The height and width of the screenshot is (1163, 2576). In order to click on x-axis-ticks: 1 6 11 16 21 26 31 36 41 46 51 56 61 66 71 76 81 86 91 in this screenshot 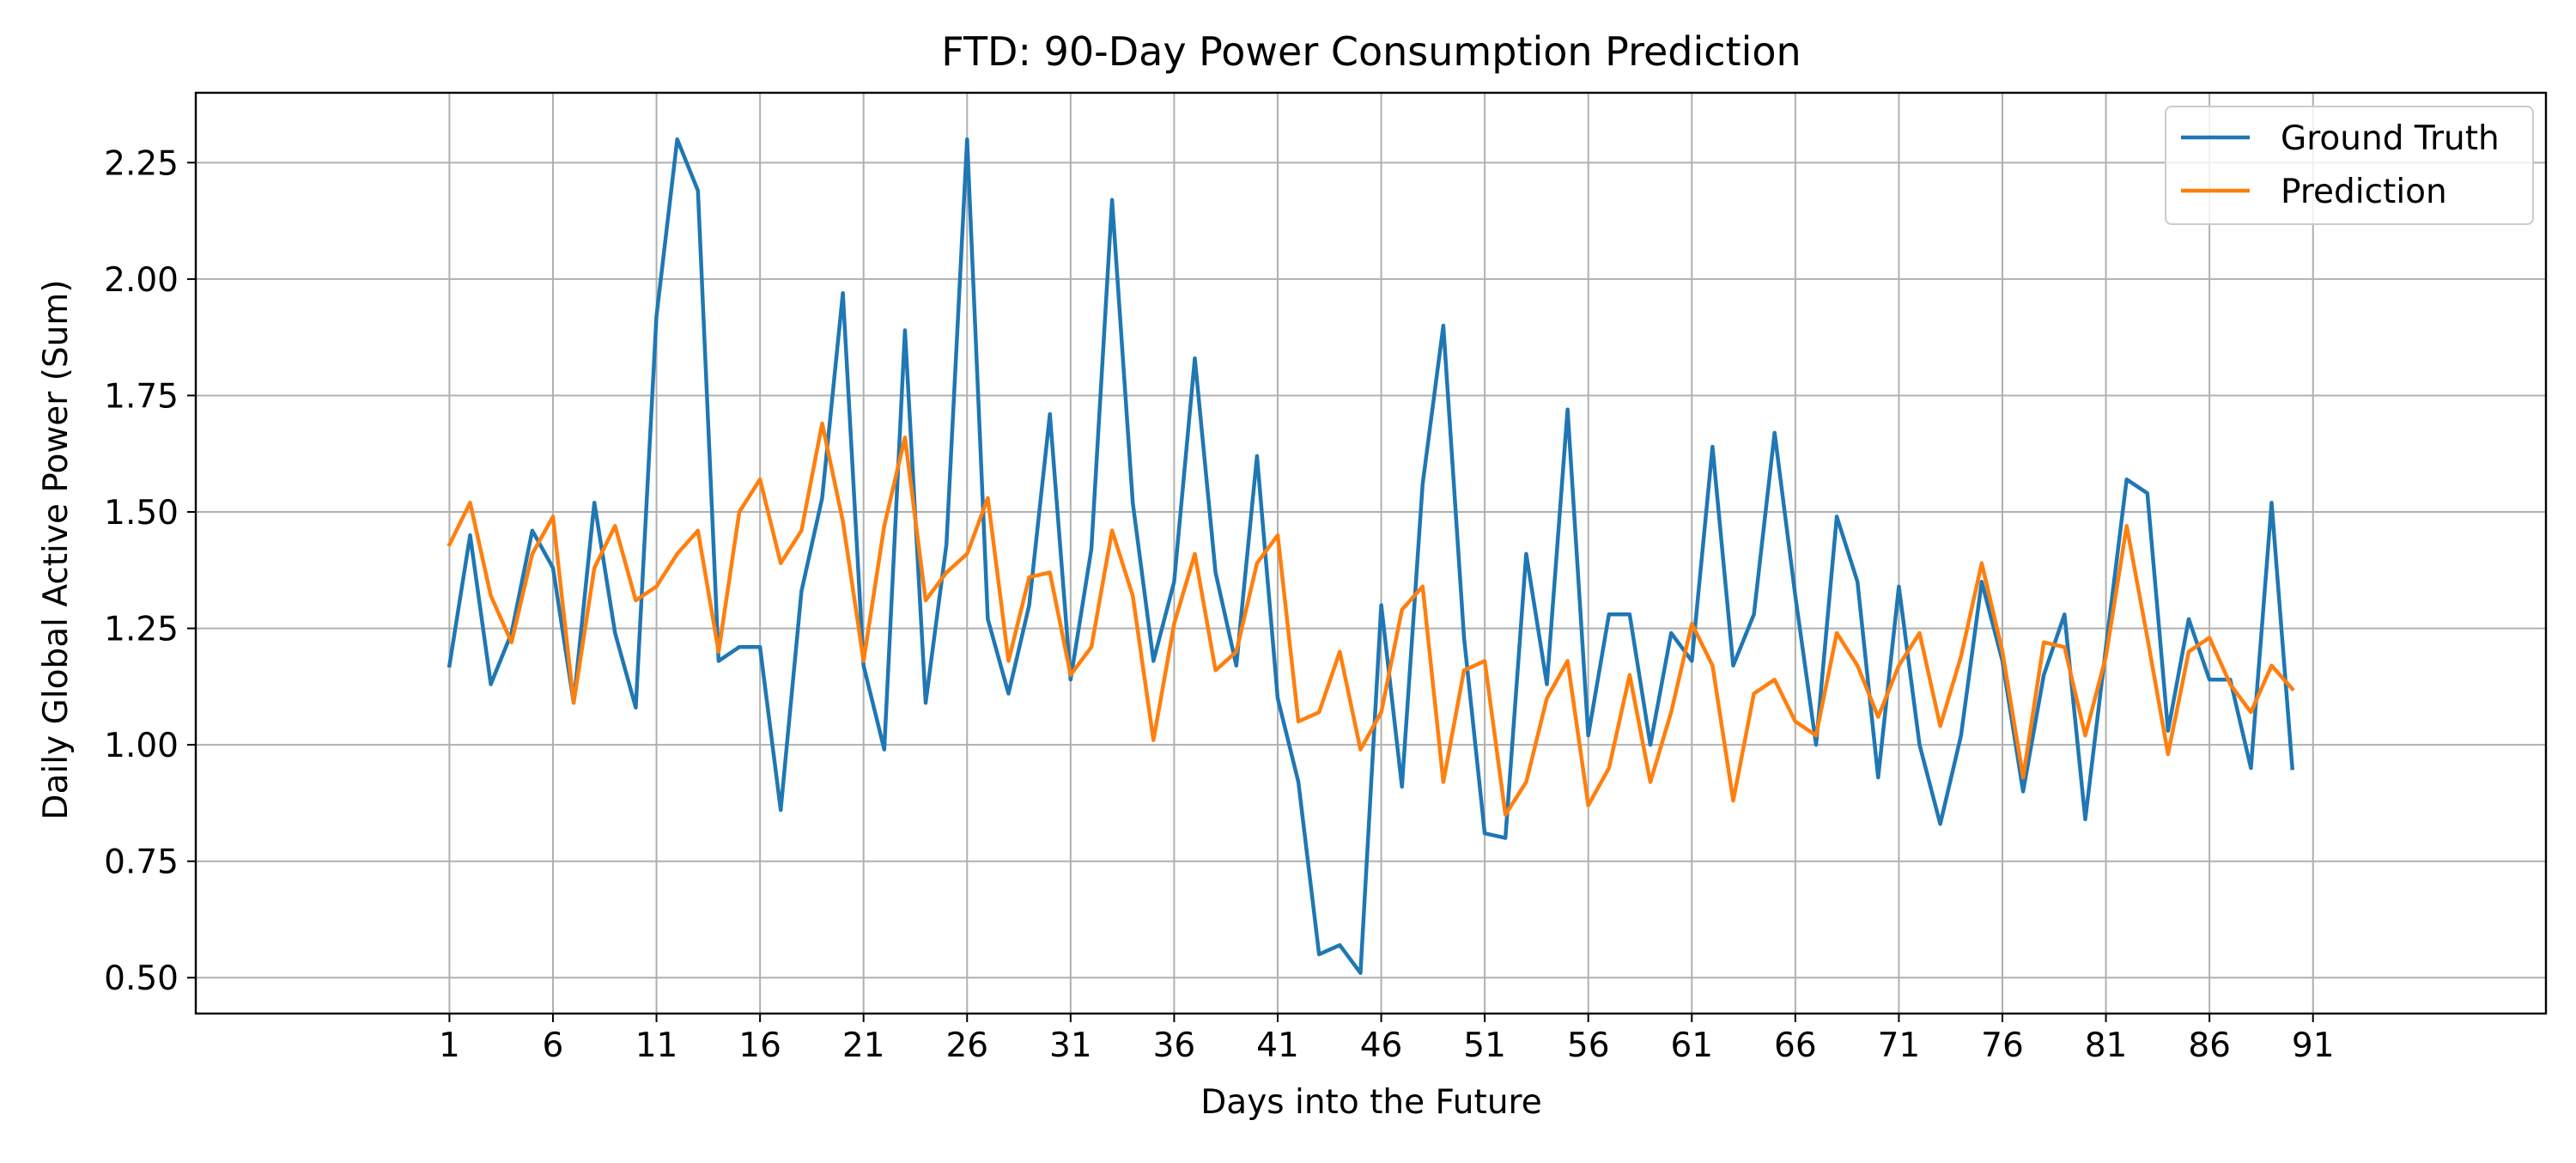, I will do `click(1387, 1039)`.